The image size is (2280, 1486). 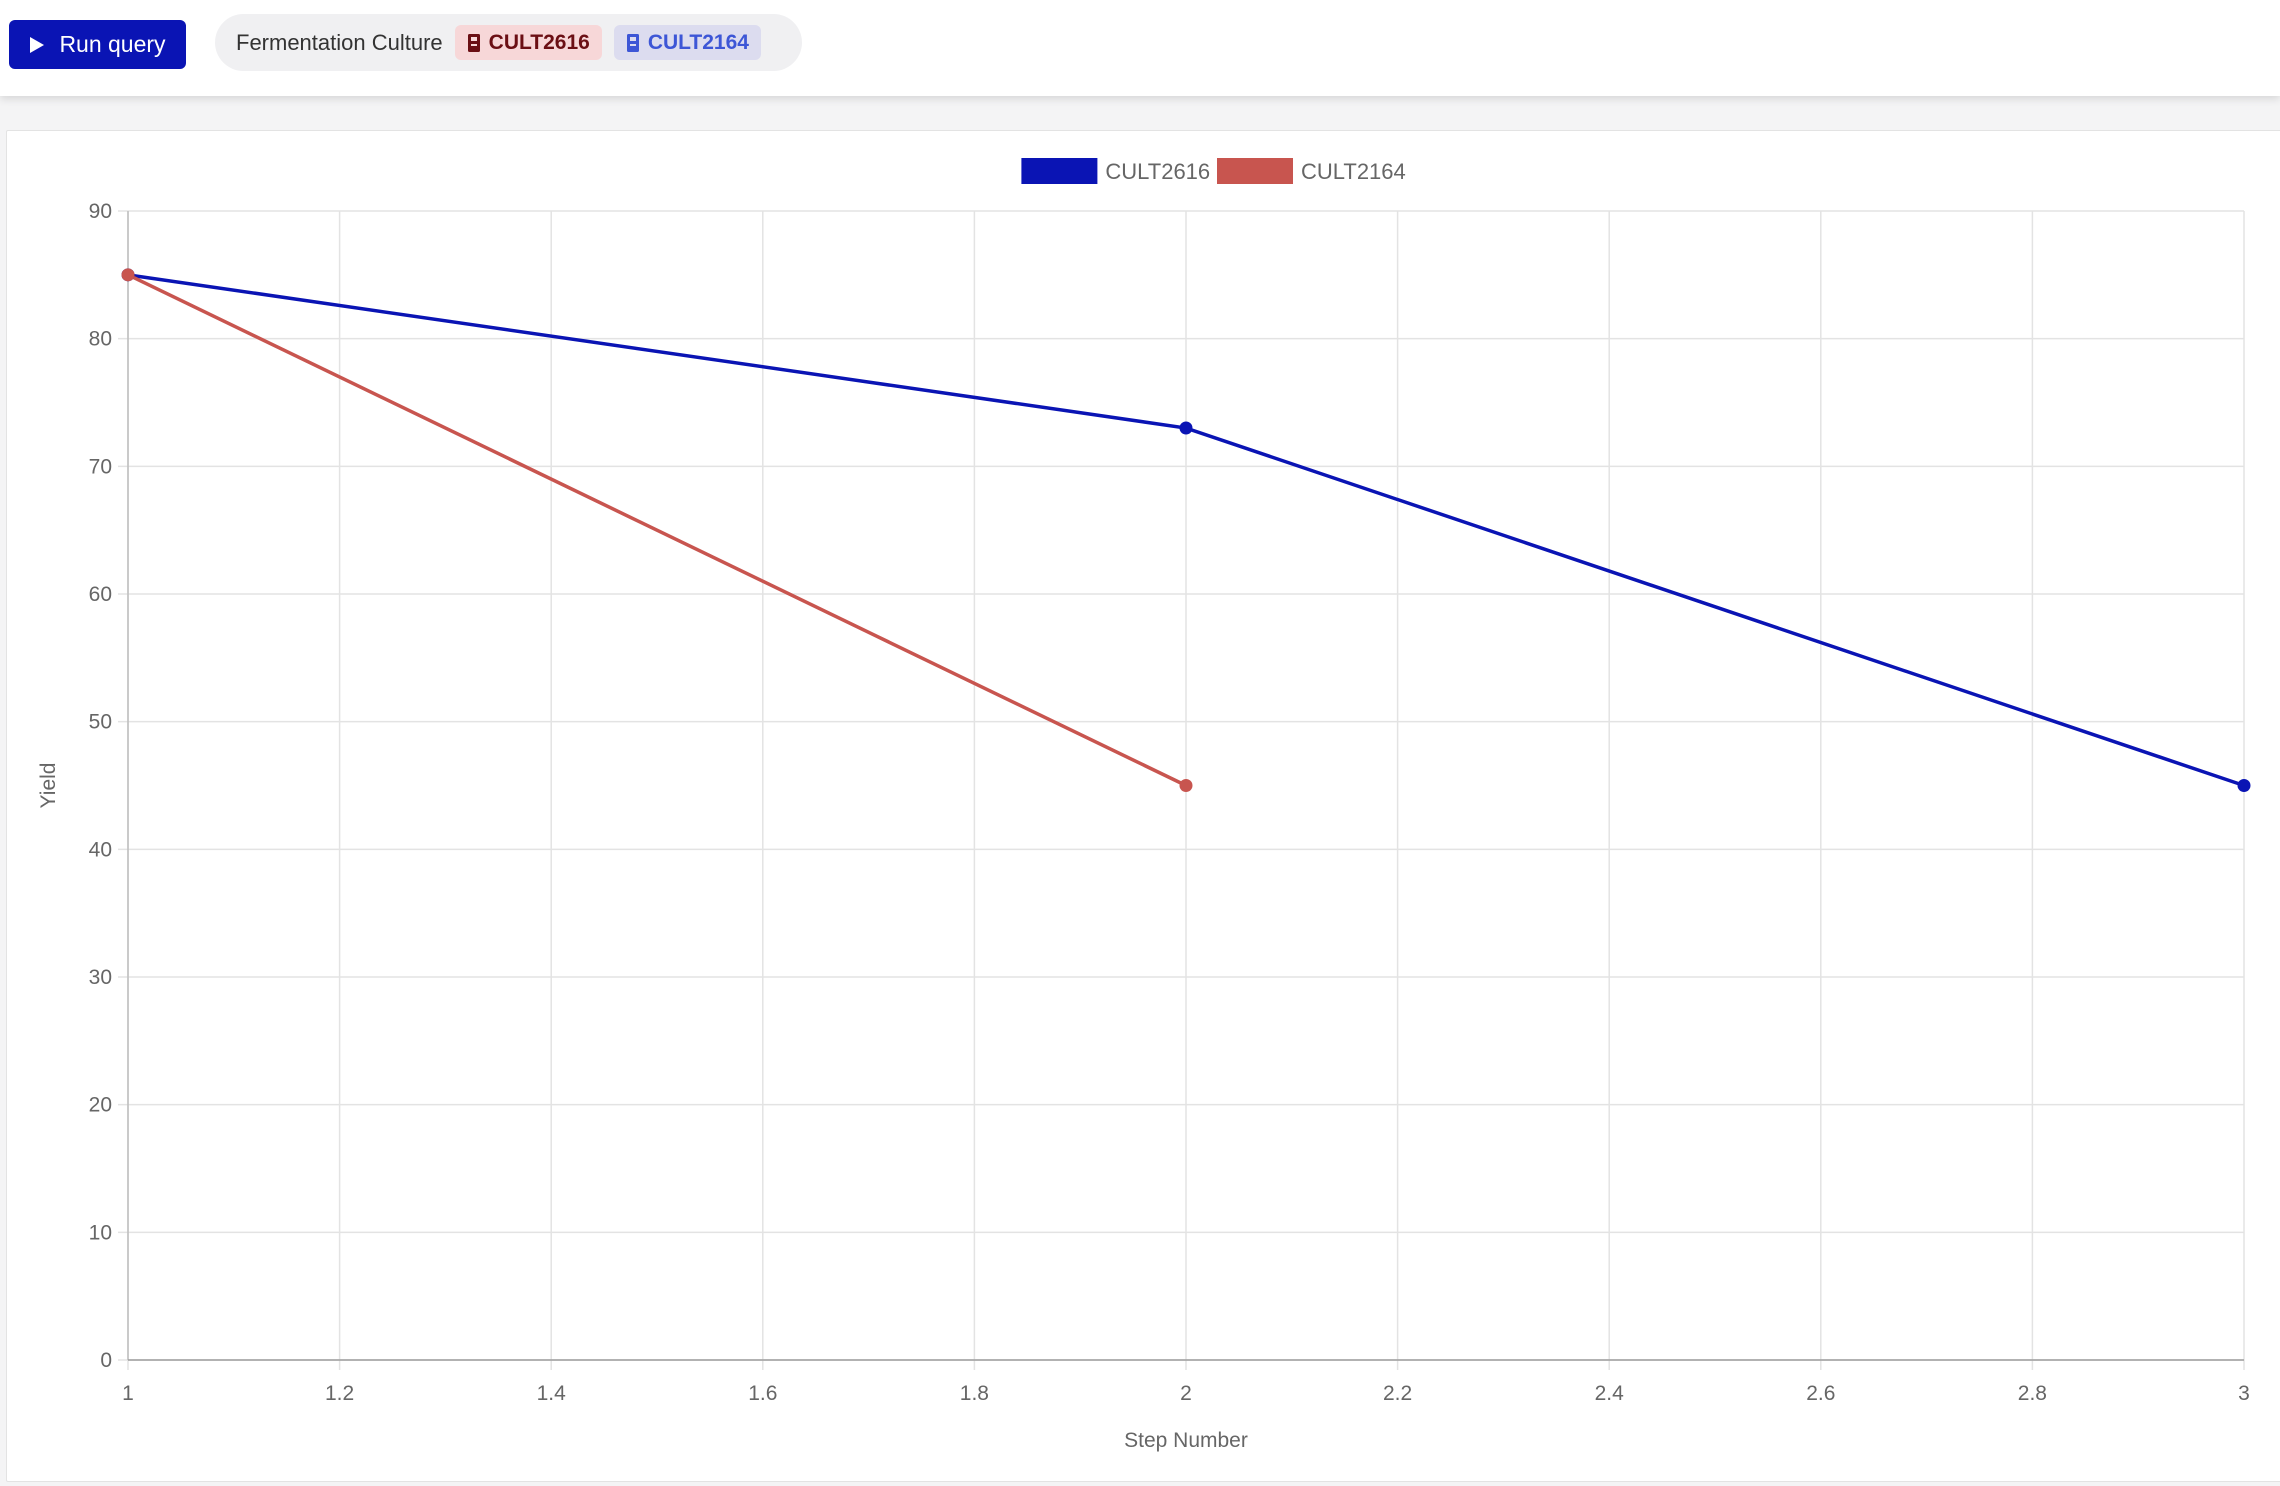 What do you see at coordinates (100, 211) in the screenshot?
I see `y-tick-label: 90` at bounding box center [100, 211].